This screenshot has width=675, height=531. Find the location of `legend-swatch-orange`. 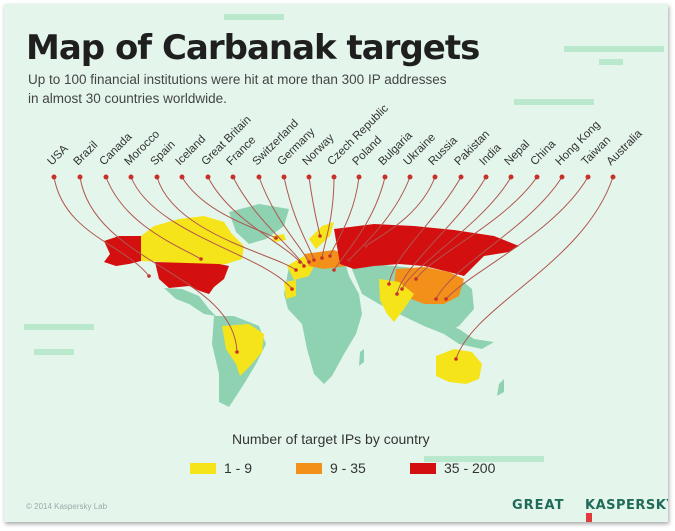

legend-swatch-orange is located at coordinates (309, 468).